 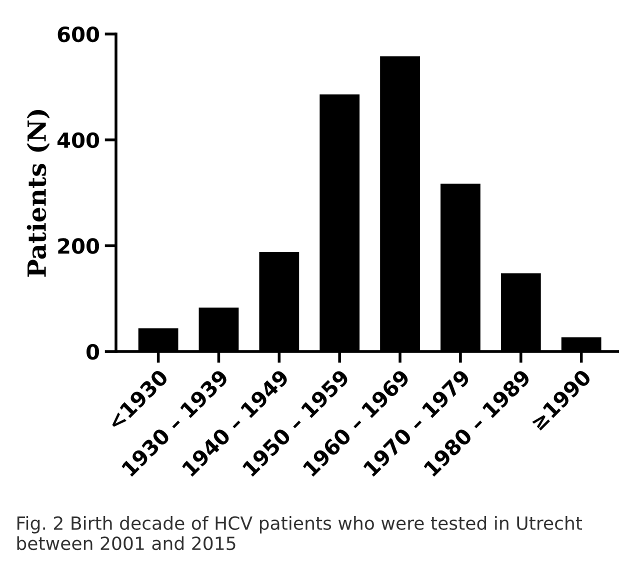 What do you see at coordinates (79, 34) in the screenshot?
I see `y-tick-label: 600` at bounding box center [79, 34].